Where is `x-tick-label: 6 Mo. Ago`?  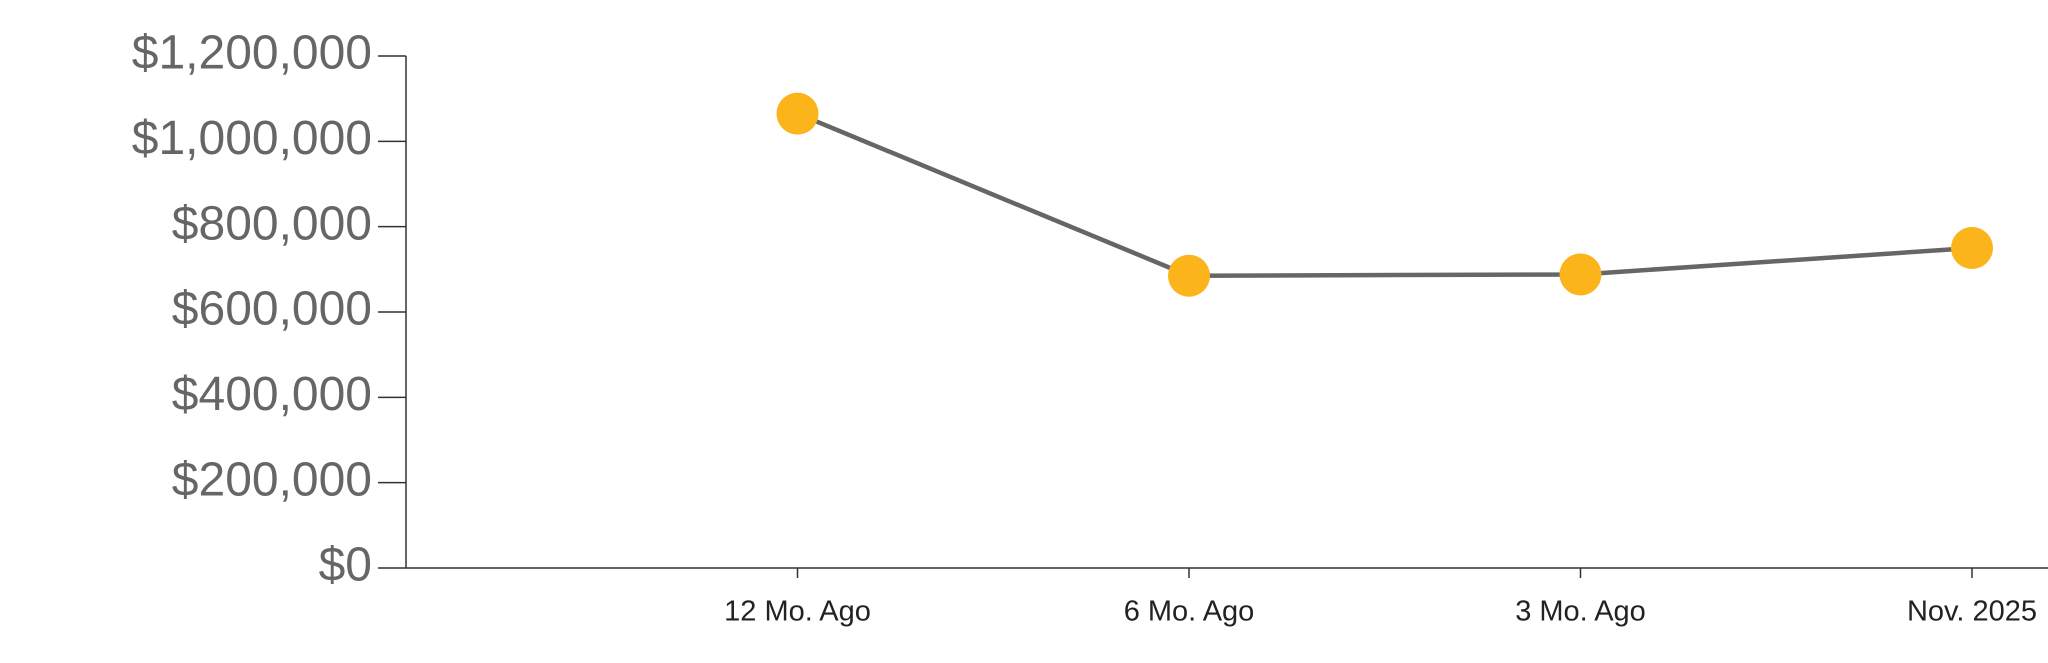
x-tick-label: 6 Mo. Ago is located at coordinates (1189, 612).